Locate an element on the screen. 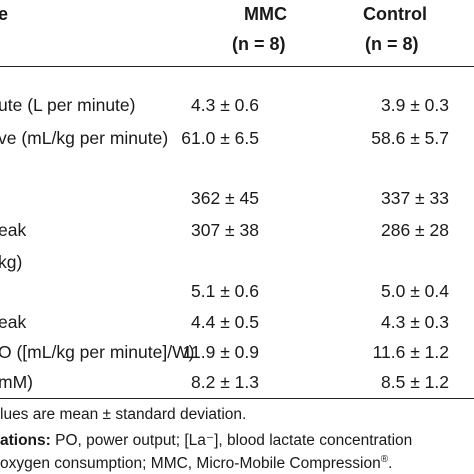 The height and width of the screenshot is (474, 474). header-divider is located at coordinates (237, 66).